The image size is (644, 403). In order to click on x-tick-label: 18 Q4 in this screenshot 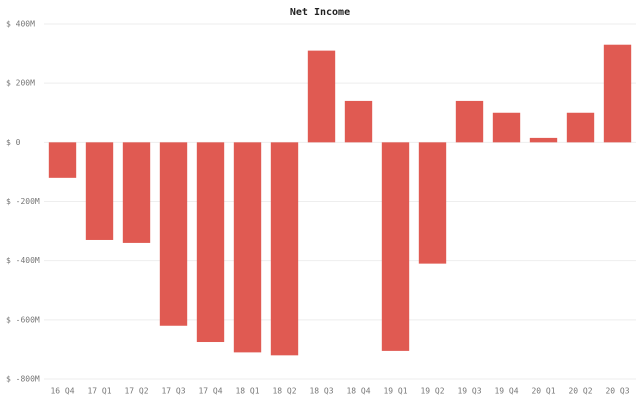, I will do `click(358, 391)`.